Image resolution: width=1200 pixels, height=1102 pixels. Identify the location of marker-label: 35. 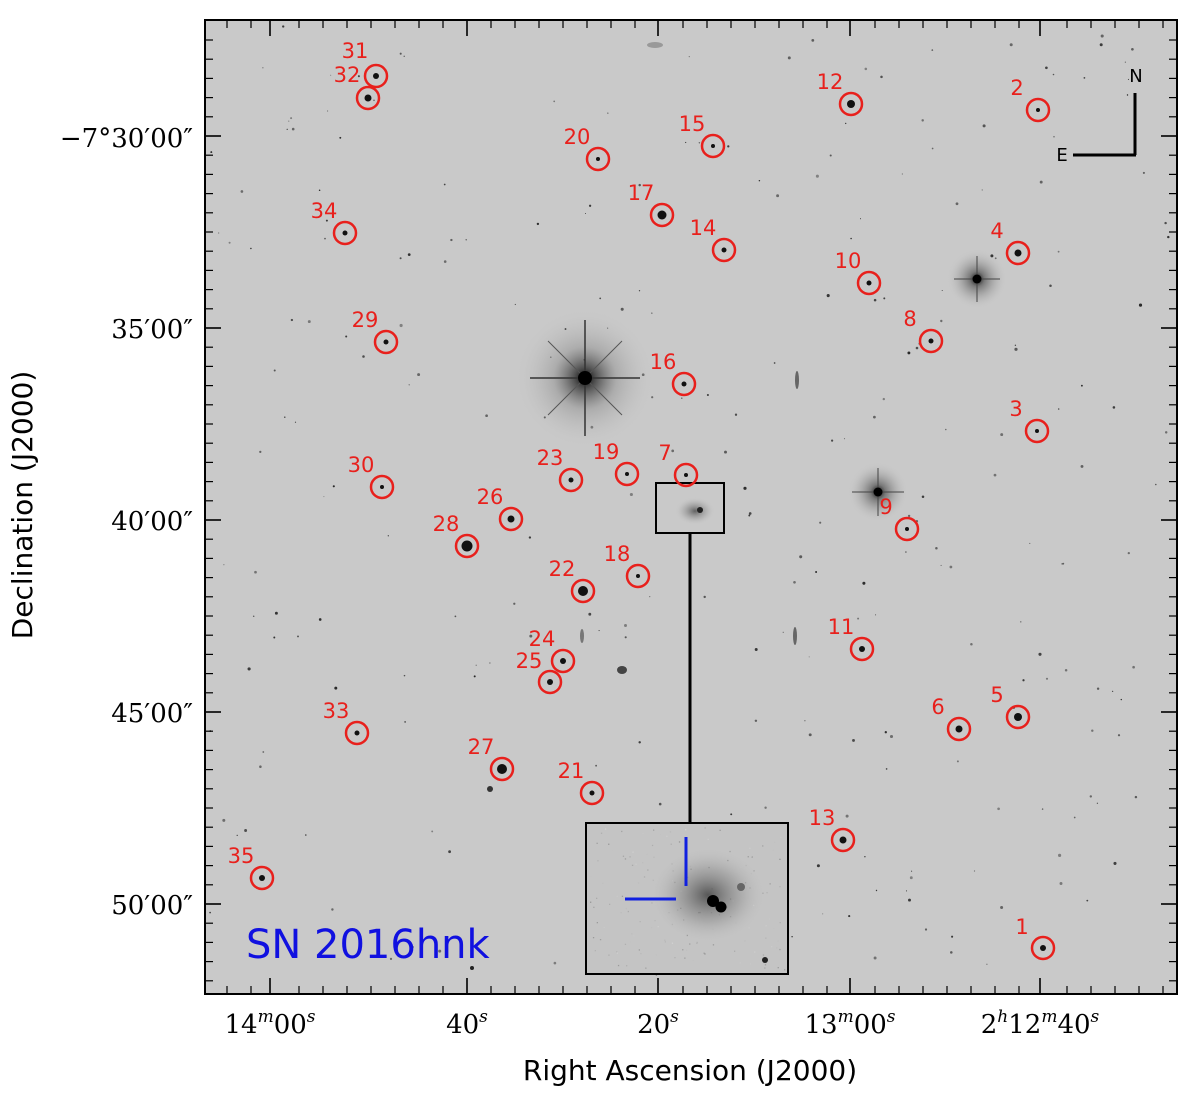
(241, 856).